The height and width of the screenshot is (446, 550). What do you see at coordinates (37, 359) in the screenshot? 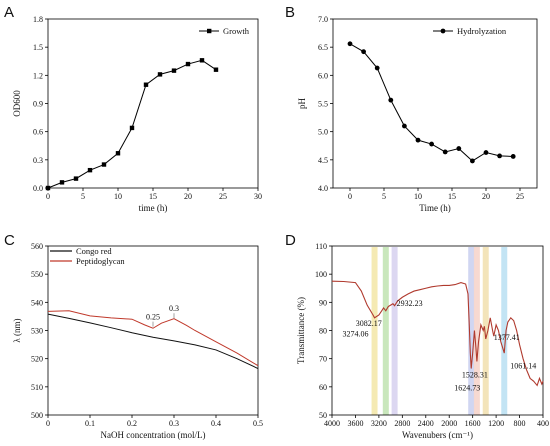
I see `y-tick-label-c-2: 520` at bounding box center [37, 359].